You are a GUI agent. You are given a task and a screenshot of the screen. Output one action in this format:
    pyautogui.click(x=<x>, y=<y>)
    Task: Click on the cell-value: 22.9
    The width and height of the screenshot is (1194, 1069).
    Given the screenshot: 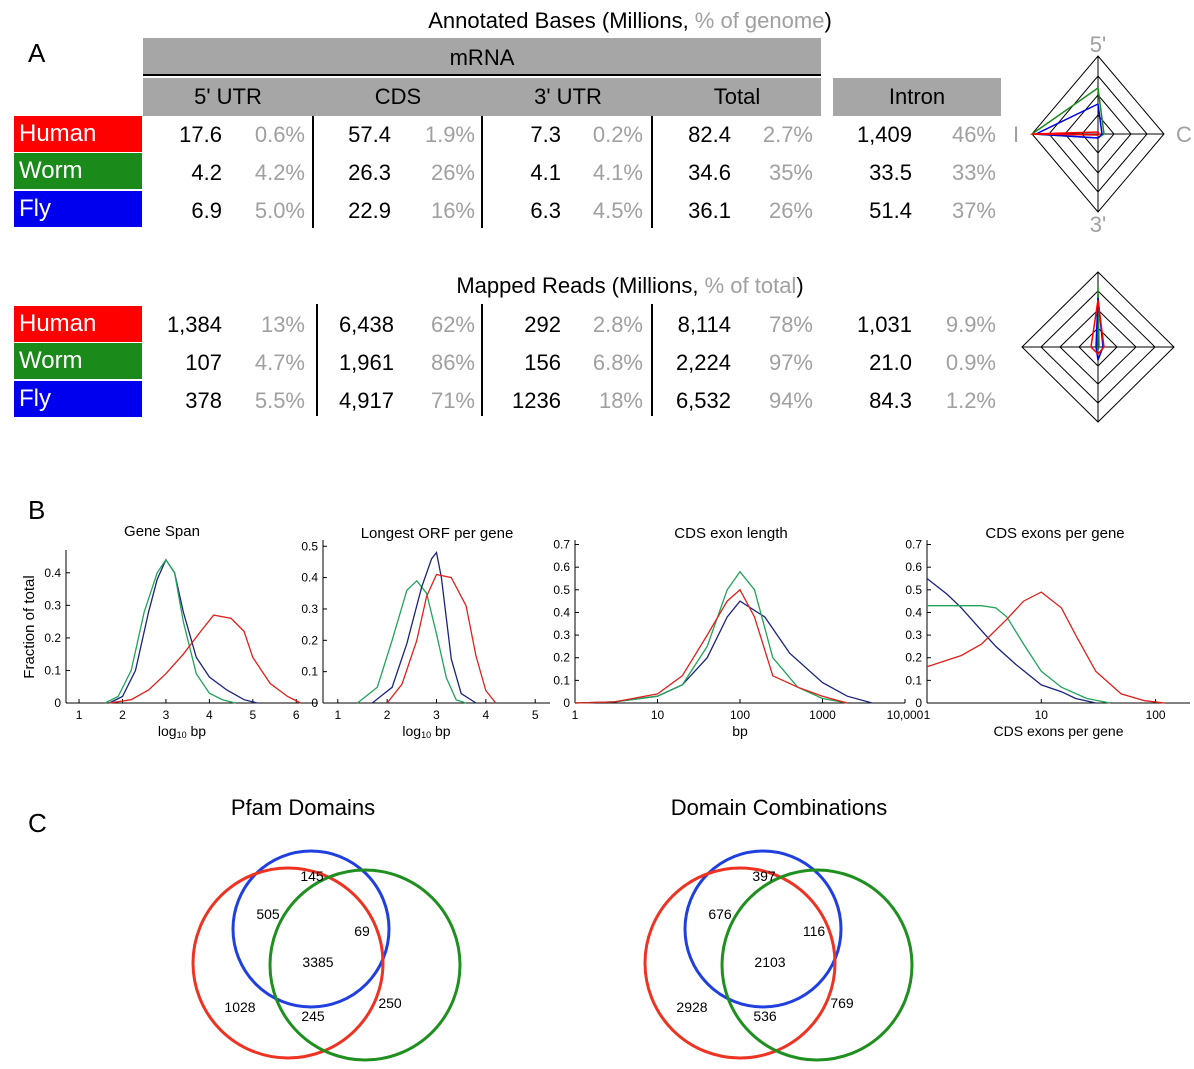 What is the action you would take?
    pyautogui.click(x=369, y=210)
    